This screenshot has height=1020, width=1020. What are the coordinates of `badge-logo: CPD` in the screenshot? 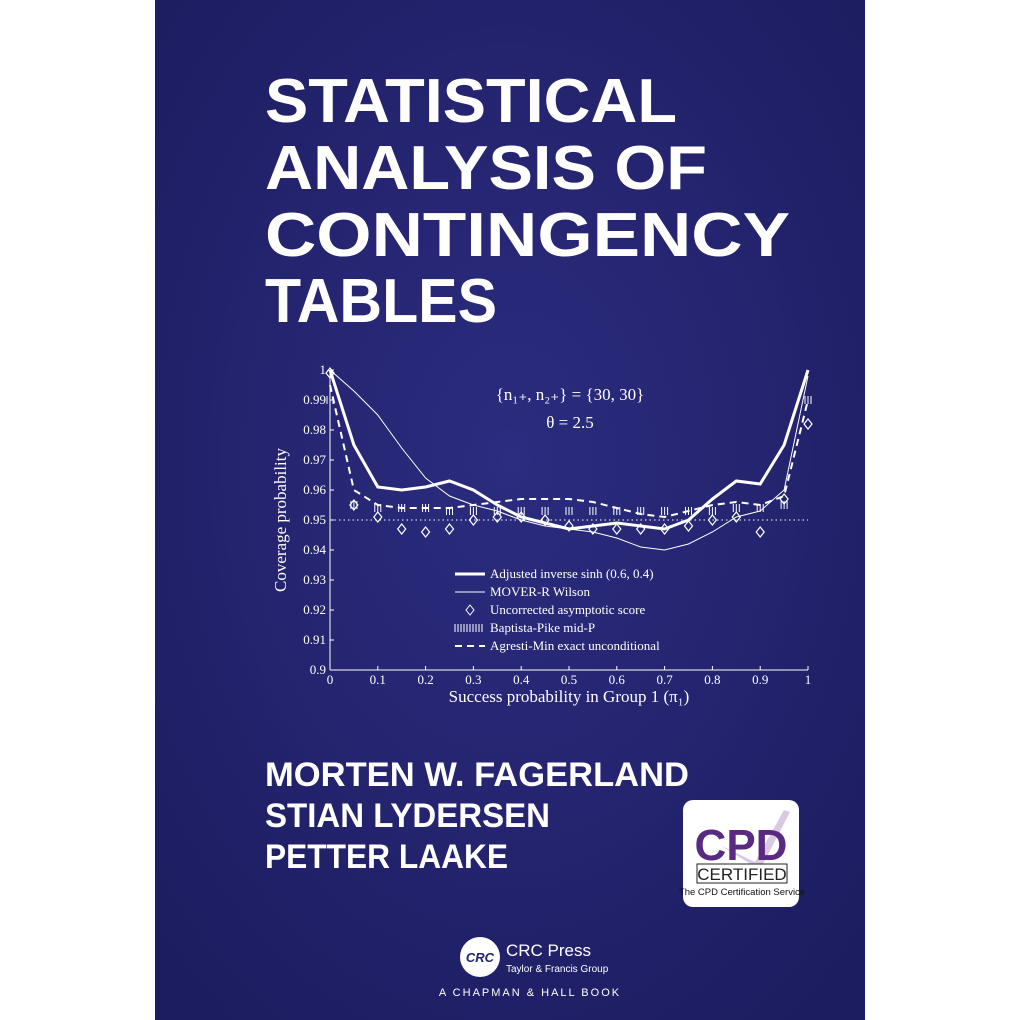 It's located at (741, 845).